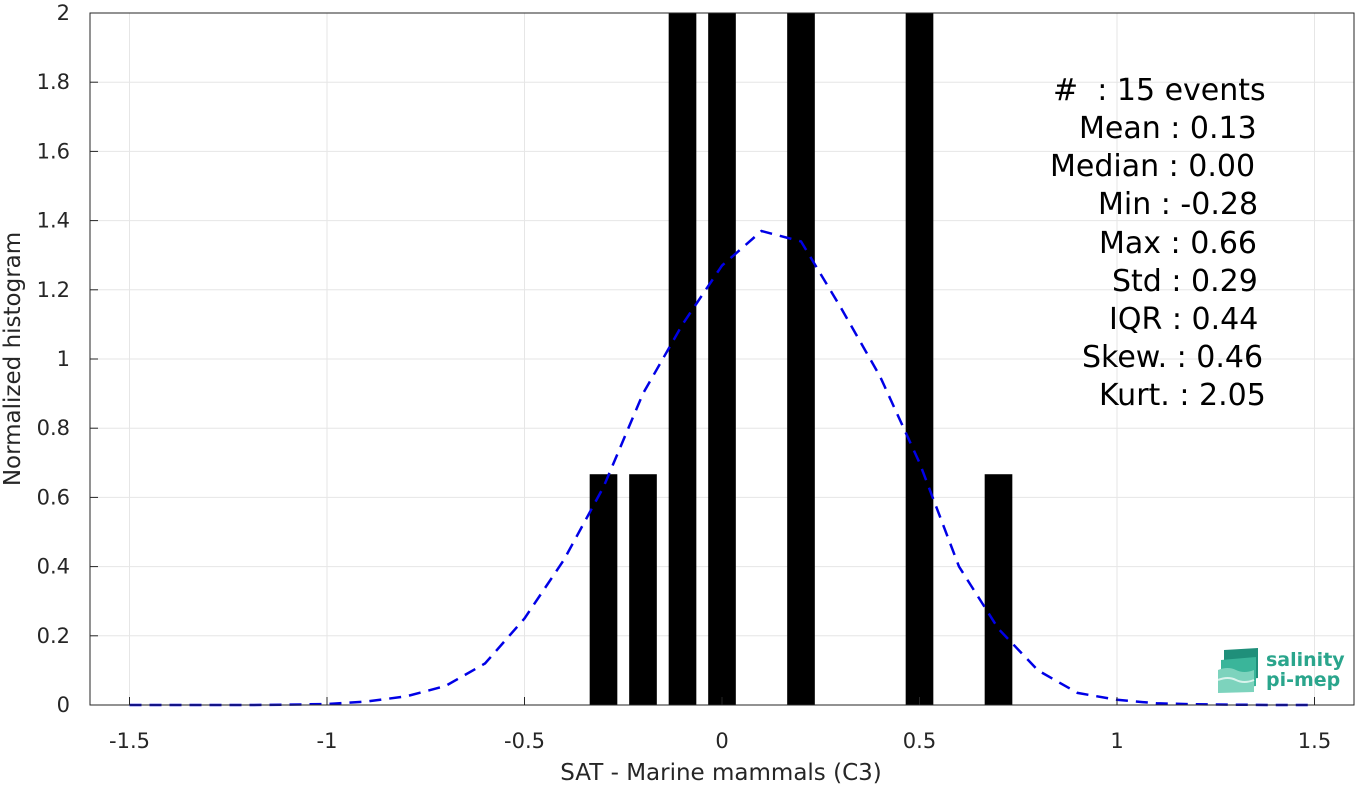  What do you see at coordinates (919, 741) in the screenshot?
I see `x-tick-label: 0.5` at bounding box center [919, 741].